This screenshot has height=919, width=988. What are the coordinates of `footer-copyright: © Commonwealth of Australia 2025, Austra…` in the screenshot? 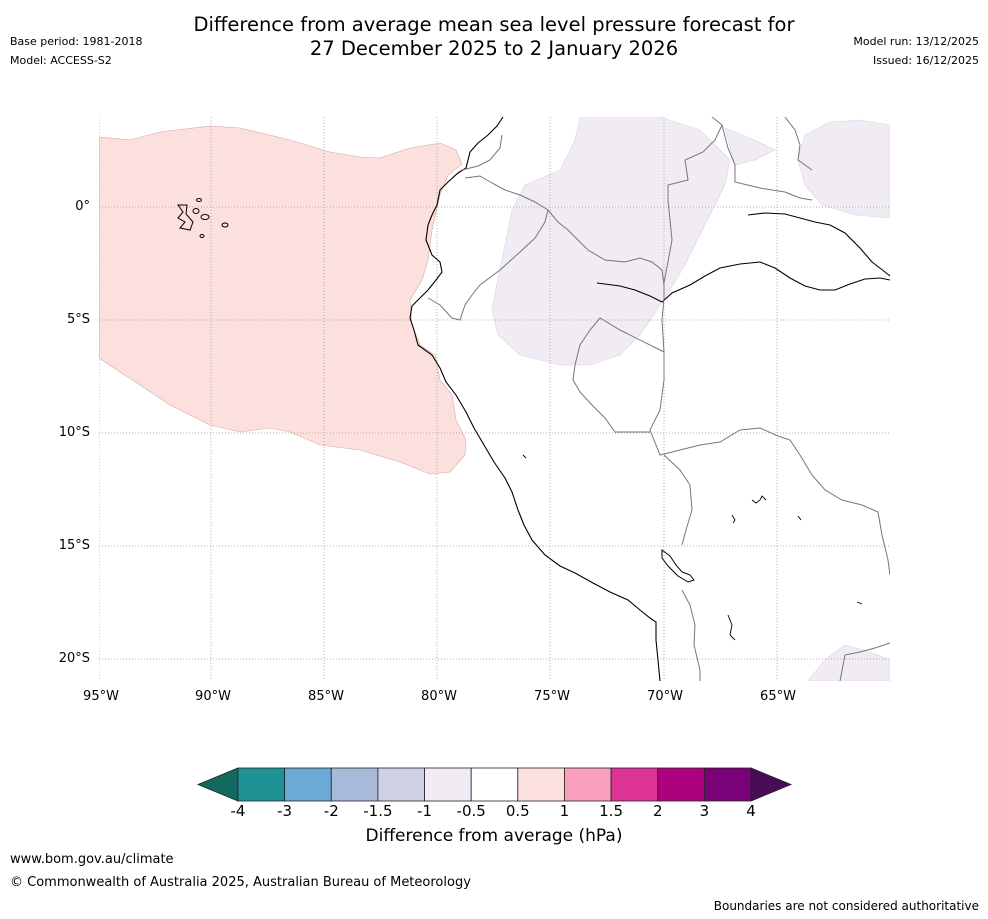 It's located at (240, 882).